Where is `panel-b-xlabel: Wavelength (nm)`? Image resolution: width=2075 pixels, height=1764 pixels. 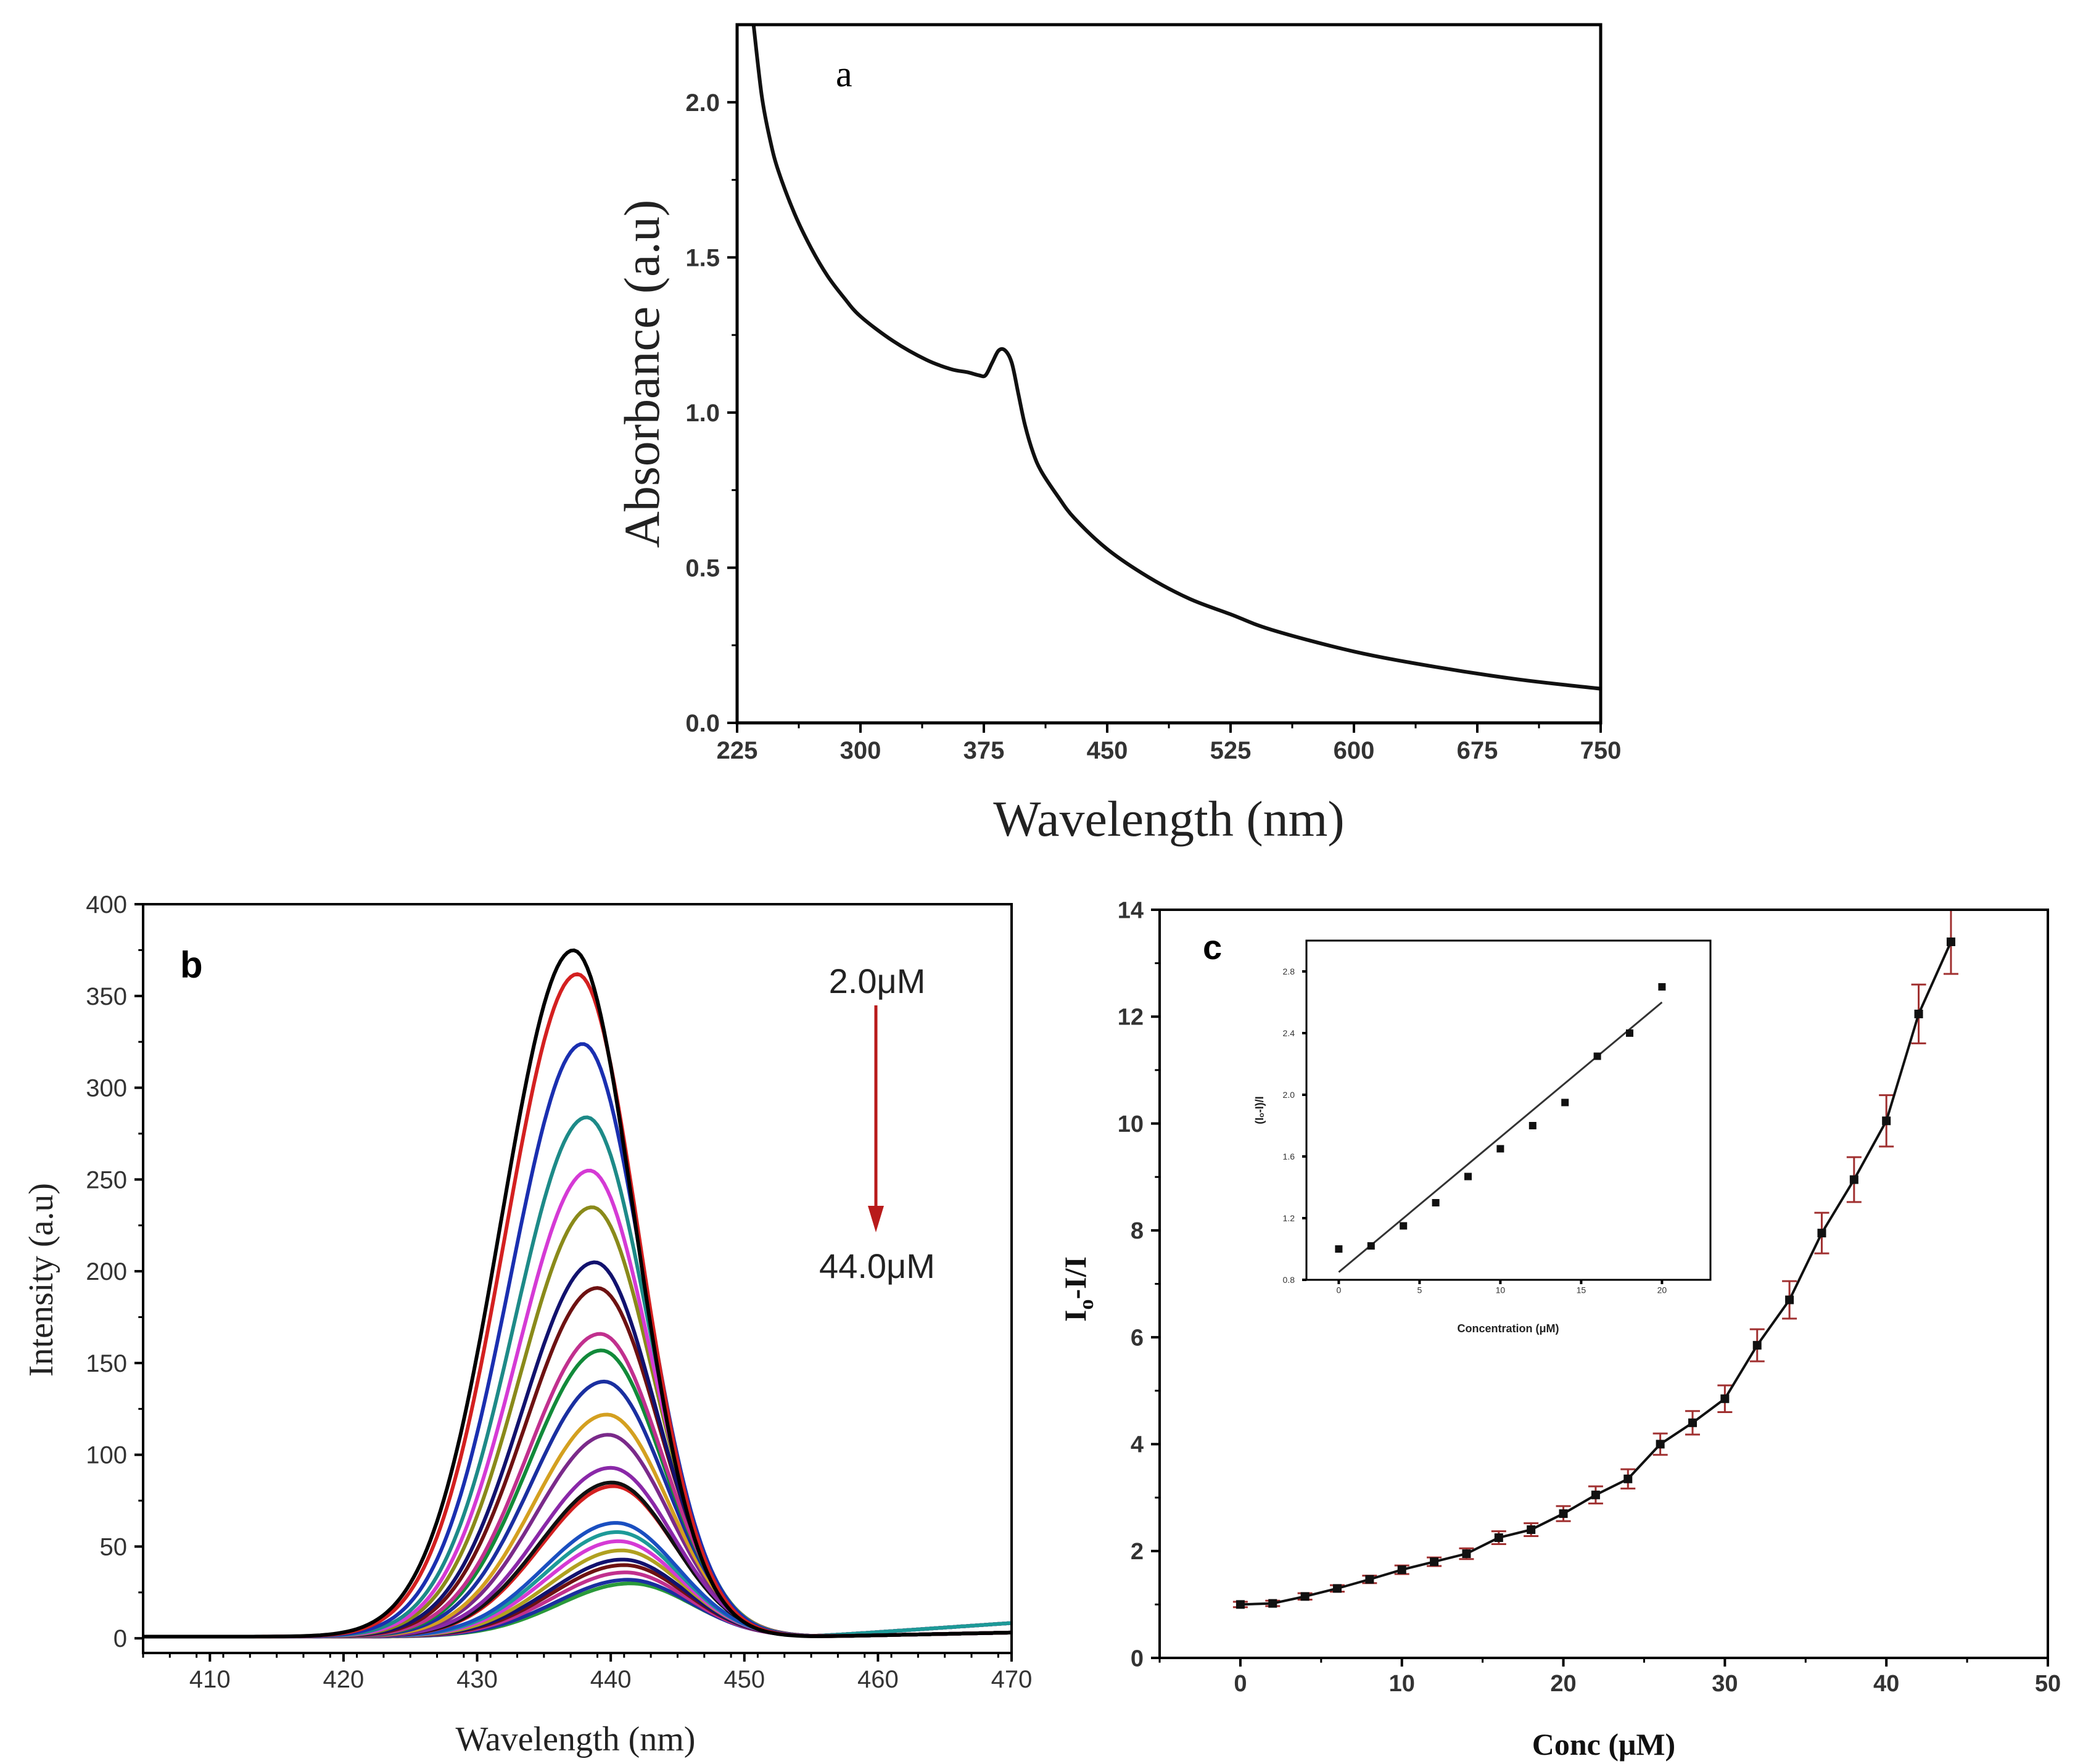 panel-b-xlabel: Wavelength (nm) is located at coordinates (576, 1739).